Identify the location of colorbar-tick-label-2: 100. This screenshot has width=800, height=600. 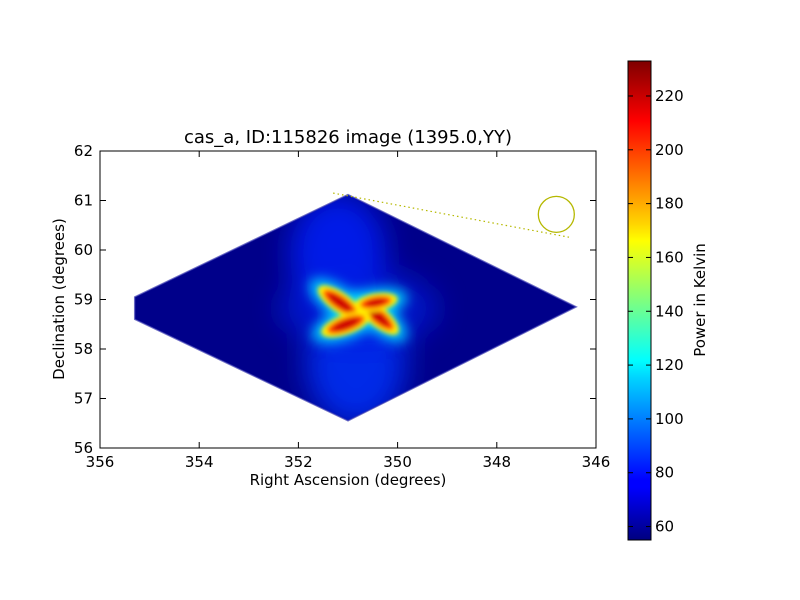
(669, 419).